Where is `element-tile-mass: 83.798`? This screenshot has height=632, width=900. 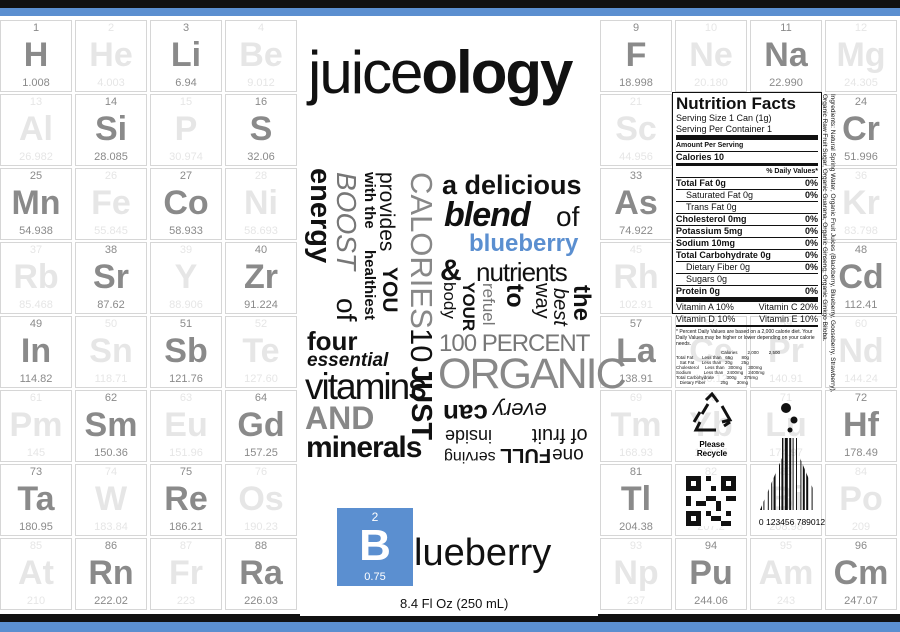
element-tile-mass: 83.798 is located at coordinates (861, 231).